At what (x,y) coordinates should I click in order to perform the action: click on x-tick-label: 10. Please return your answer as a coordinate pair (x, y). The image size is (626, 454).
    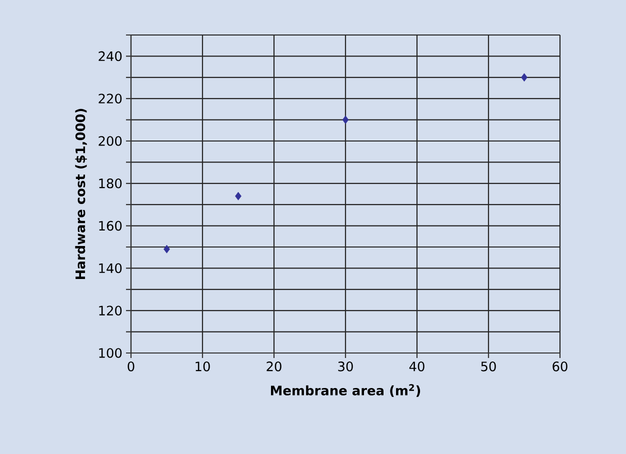
    Looking at the image, I should click on (203, 367).